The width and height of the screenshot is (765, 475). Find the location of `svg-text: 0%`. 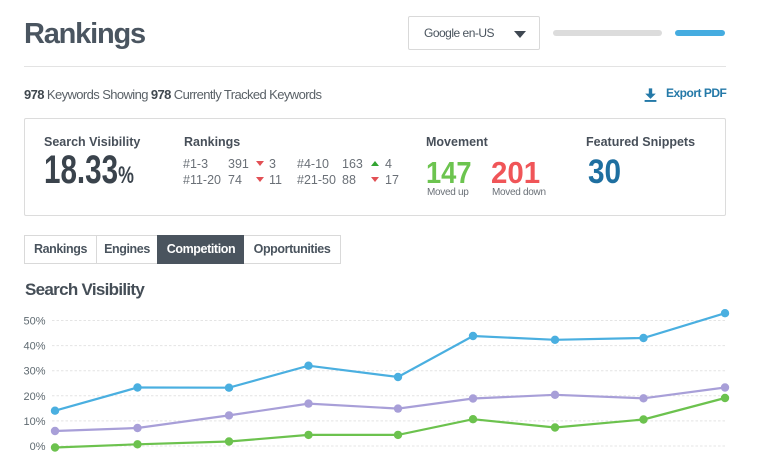

svg-text: 0% is located at coordinates (38, 447).